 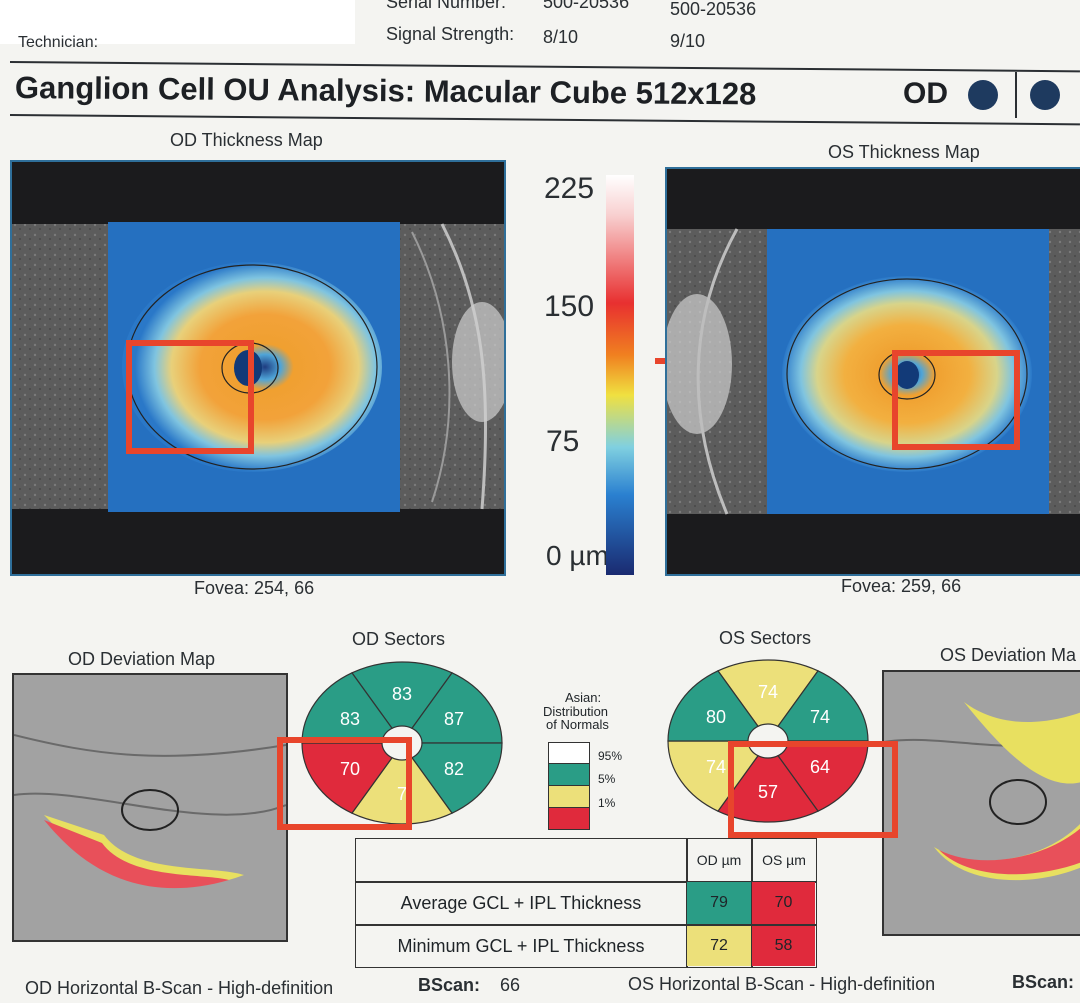 I want to click on scale-150: 150, so click(x=569, y=306).